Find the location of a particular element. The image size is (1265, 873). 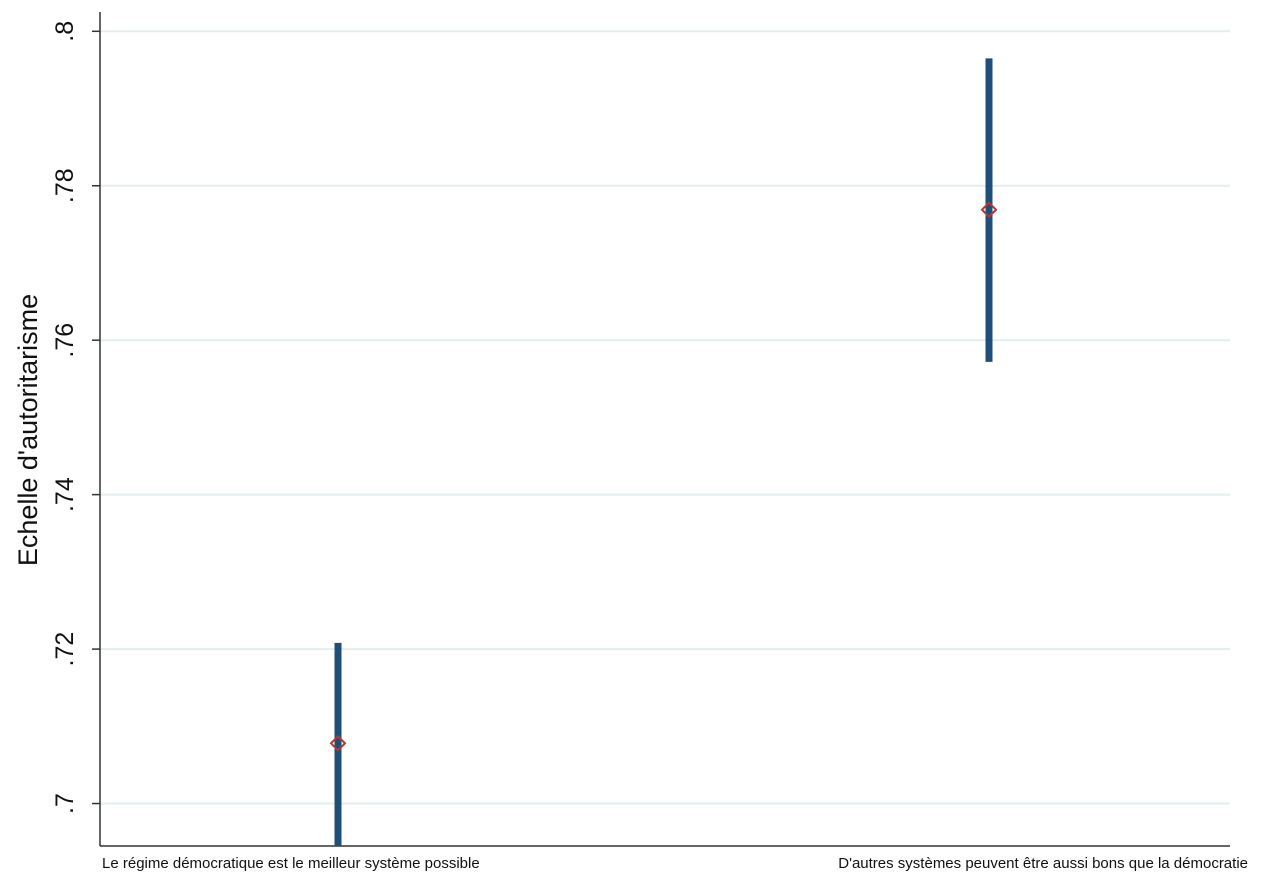

y-axis-title: Echelle d'autoritarisme is located at coordinates (28, 430).